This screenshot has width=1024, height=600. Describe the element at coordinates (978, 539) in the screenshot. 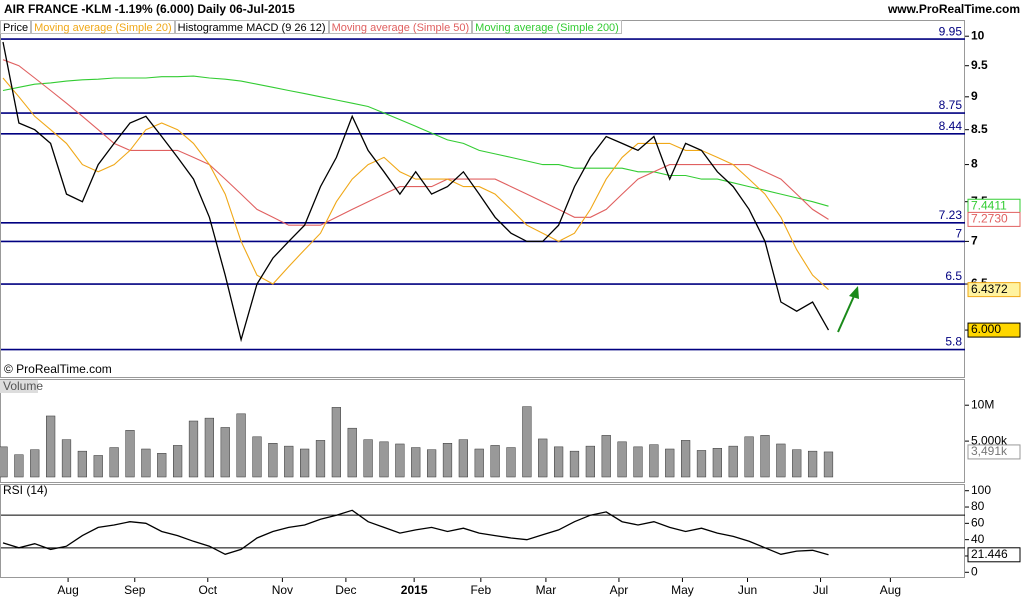

I see `y-tick-label: 40` at that location.